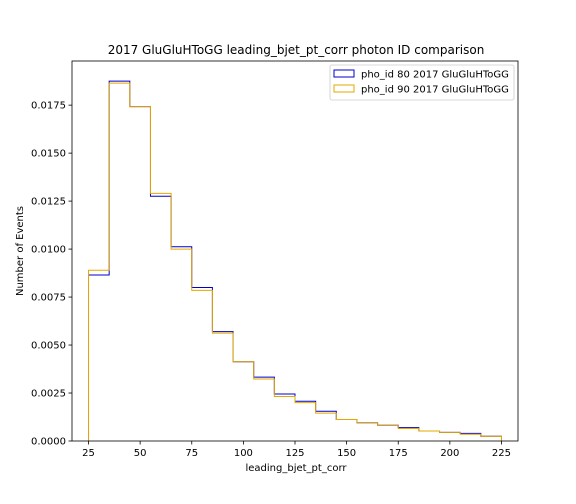 The height and width of the screenshot is (504, 576). Describe the element at coordinates (243, 453) in the screenshot. I see `x-tick-label: 100` at that location.